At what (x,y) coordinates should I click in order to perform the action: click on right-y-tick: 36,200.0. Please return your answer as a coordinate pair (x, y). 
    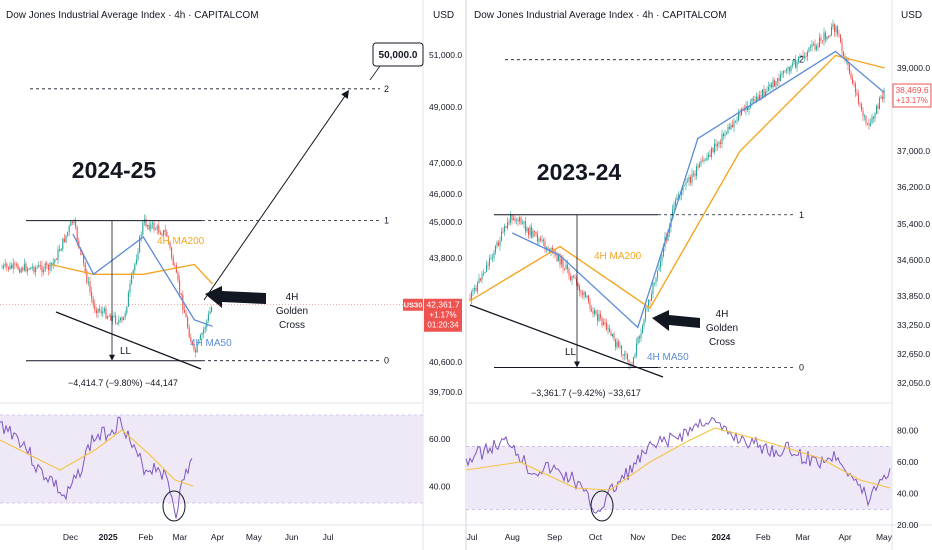
    Looking at the image, I should click on (913, 187).